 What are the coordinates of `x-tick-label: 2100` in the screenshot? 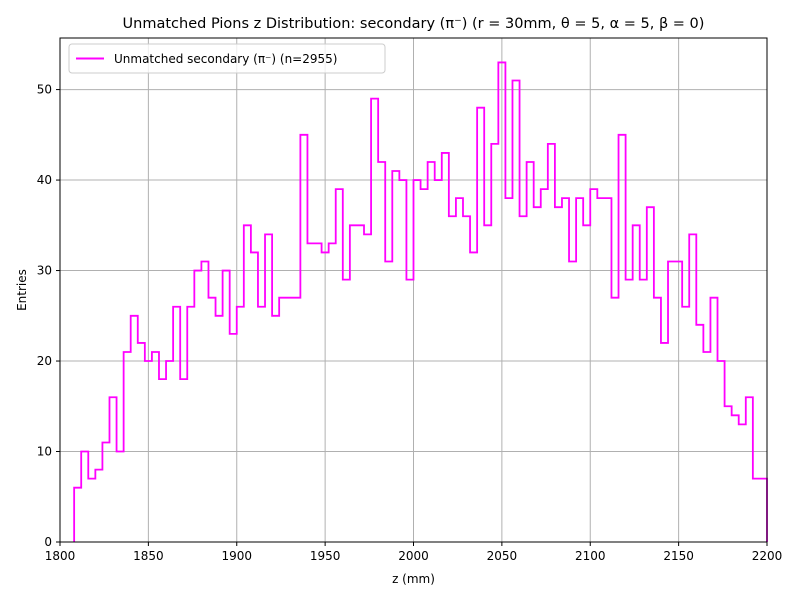 It's located at (590, 556).